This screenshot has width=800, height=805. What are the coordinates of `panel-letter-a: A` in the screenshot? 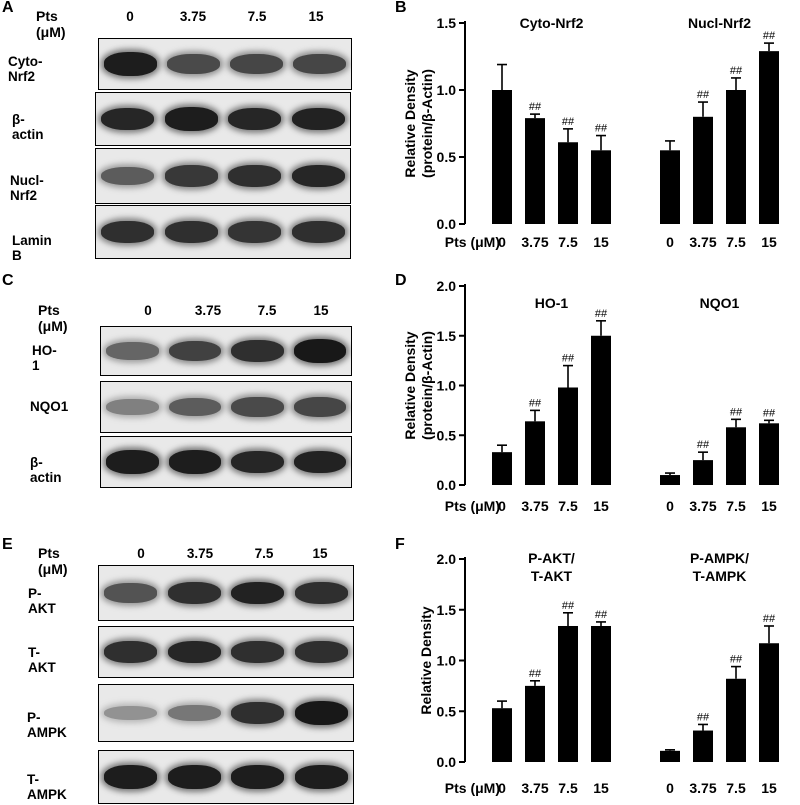 It's located at (8, 8).